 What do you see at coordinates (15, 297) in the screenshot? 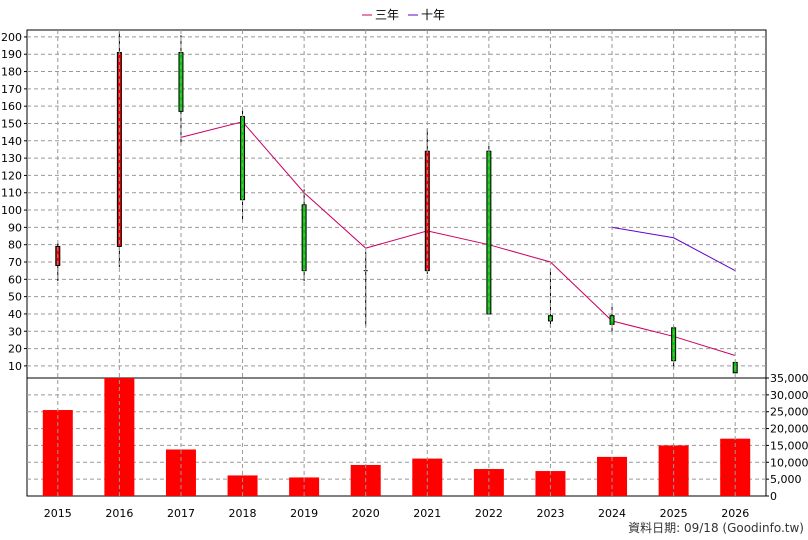
I see `price-tick-label: 50` at bounding box center [15, 297].